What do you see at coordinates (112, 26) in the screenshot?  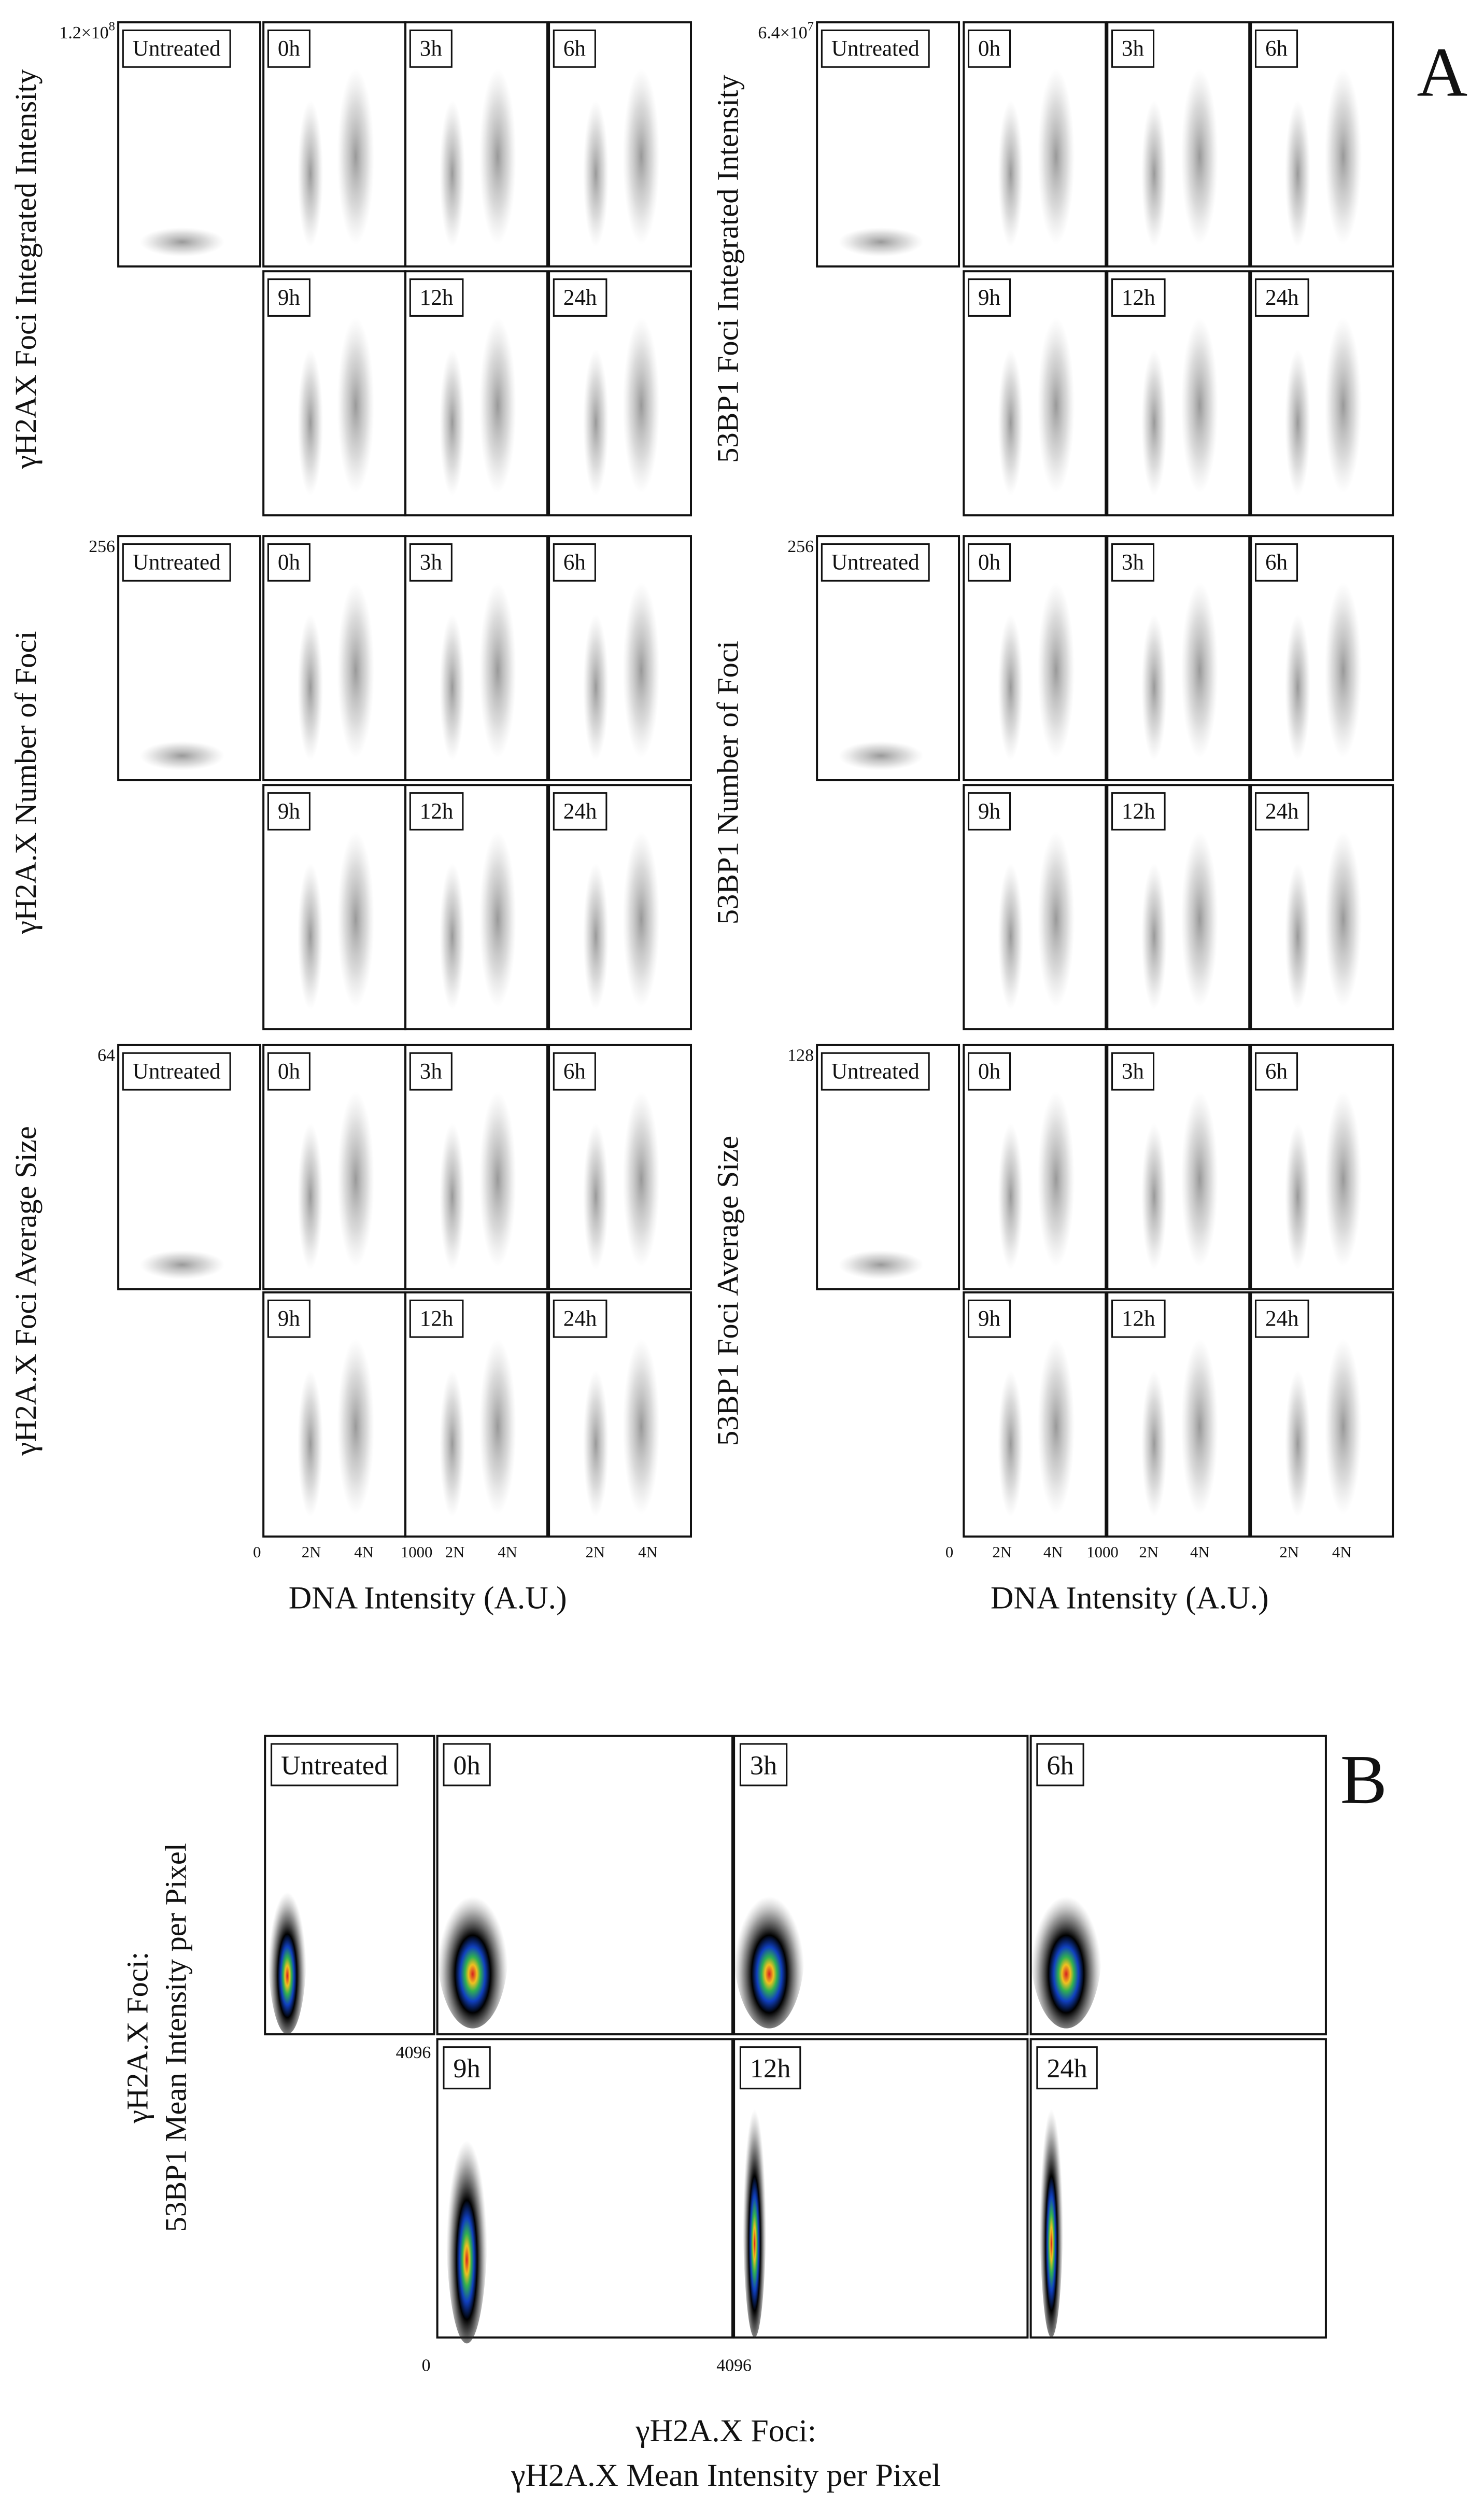 I see `y-max-exp: 8` at bounding box center [112, 26].